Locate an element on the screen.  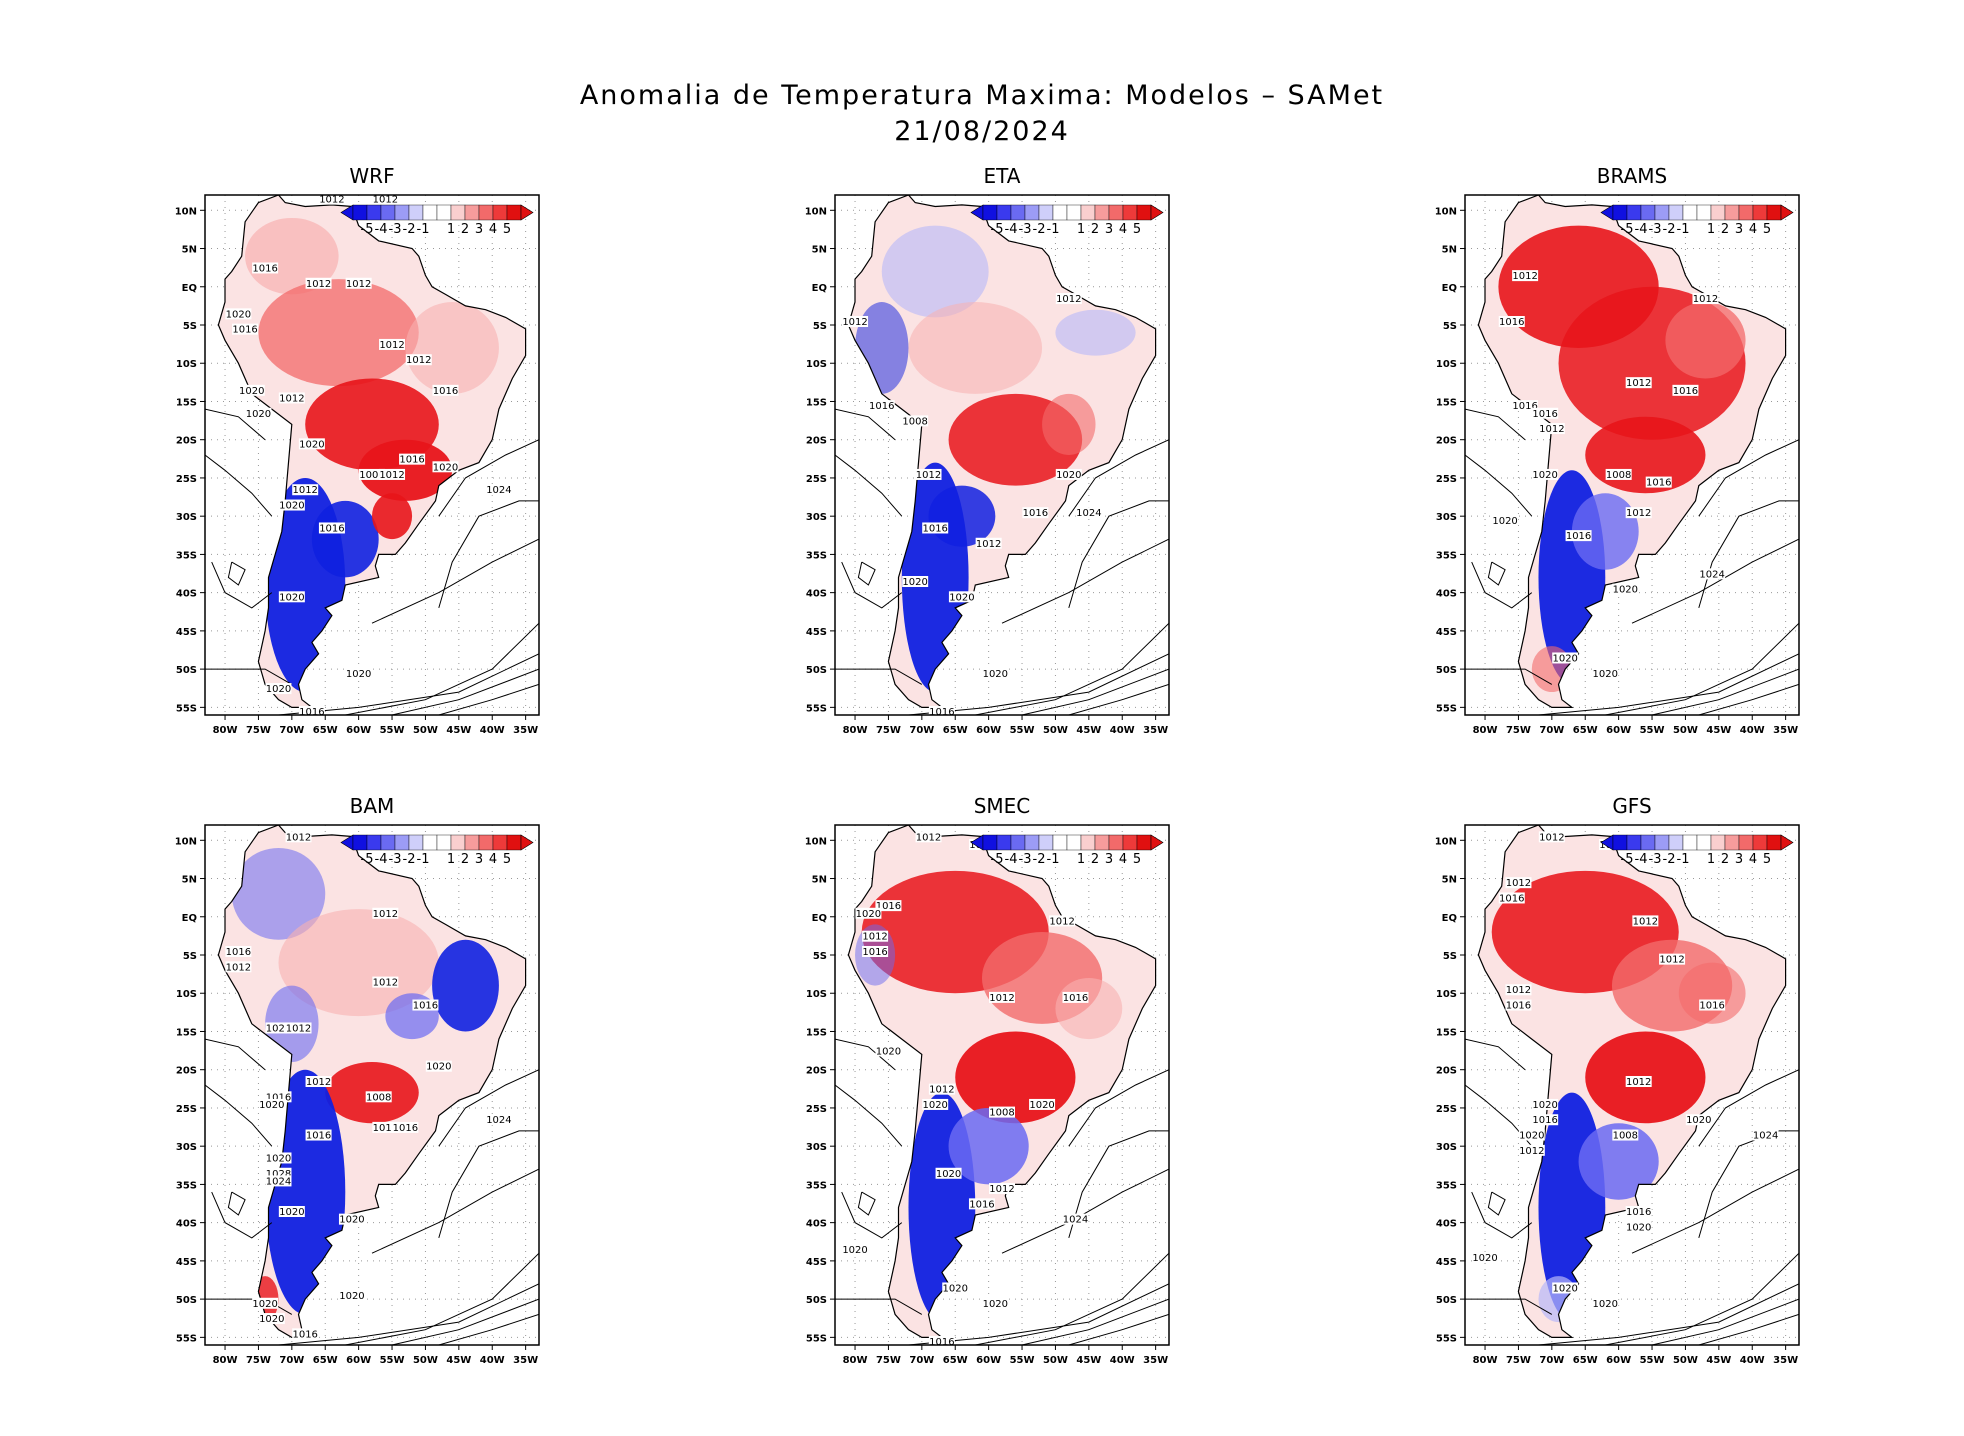
lon-label: 40W is located at coordinates (1122, 1360).